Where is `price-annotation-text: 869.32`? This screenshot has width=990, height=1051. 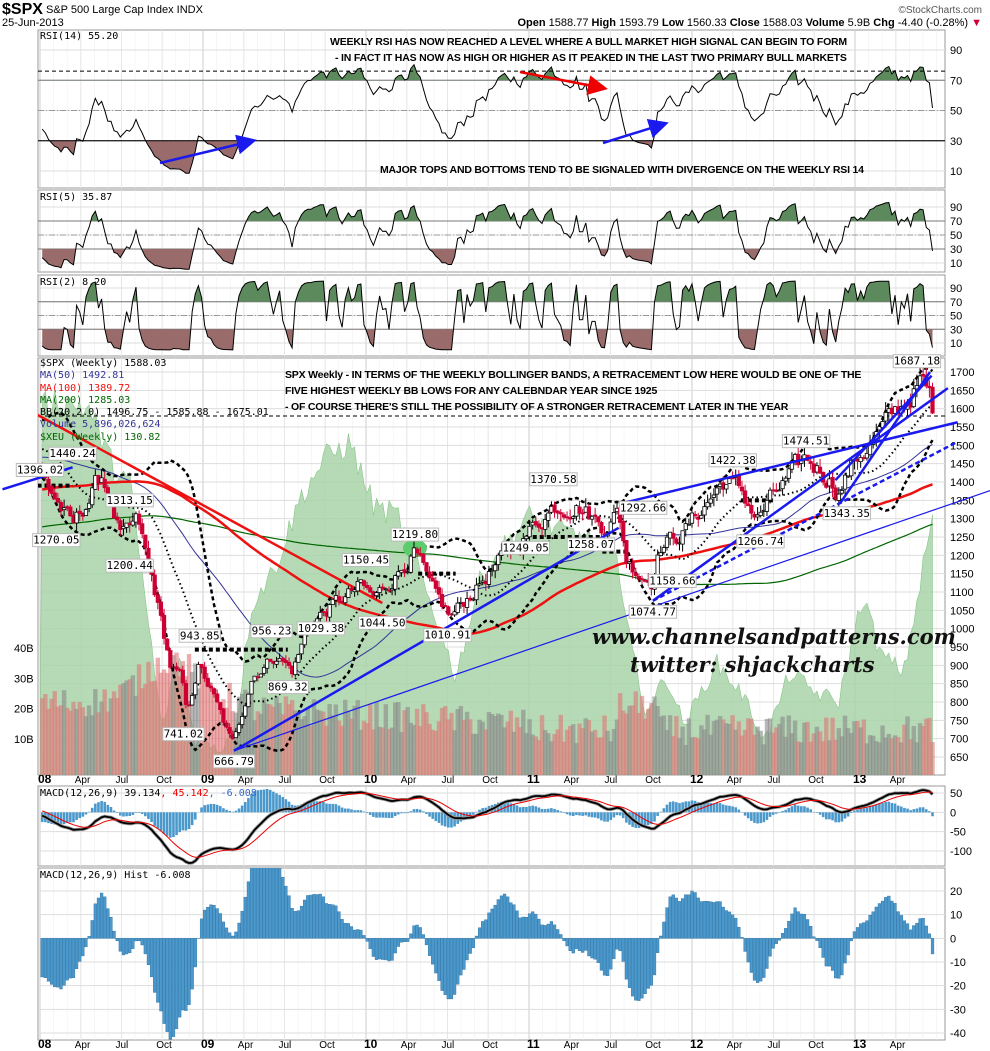 price-annotation-text: 869.32 is located at coordinates (288, 687).